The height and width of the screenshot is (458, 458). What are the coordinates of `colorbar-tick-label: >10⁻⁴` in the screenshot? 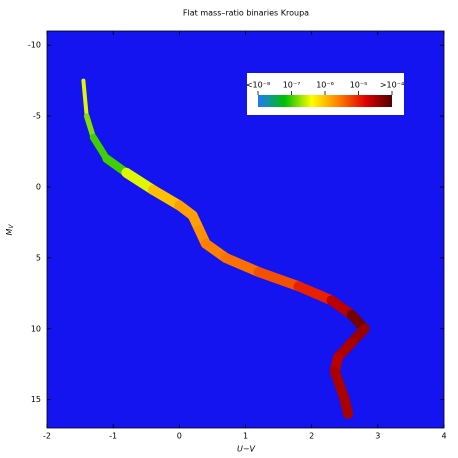 It's located at (392, 85).